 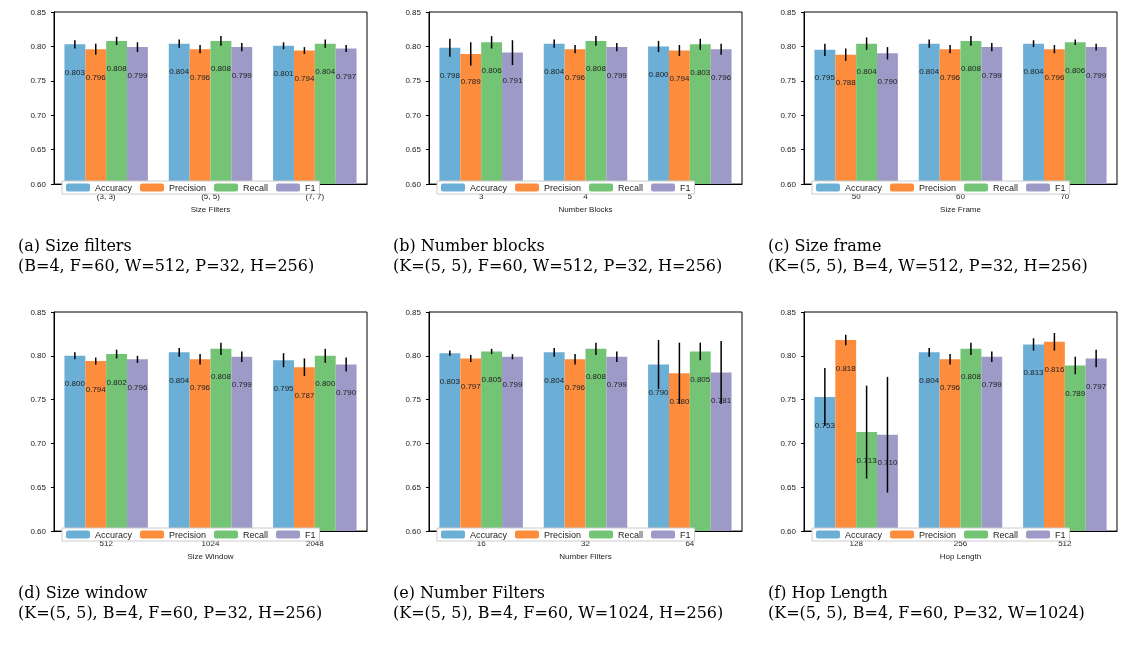 What do you see at coordinates (961, 196) in the screenshot?
I see `x-tick-label: 60` at bounding box center [961, 196].